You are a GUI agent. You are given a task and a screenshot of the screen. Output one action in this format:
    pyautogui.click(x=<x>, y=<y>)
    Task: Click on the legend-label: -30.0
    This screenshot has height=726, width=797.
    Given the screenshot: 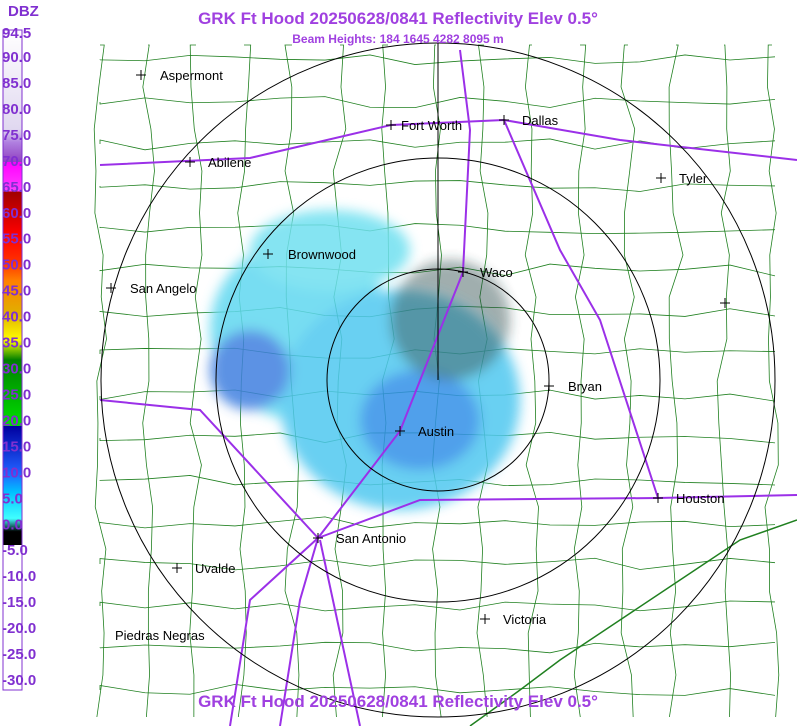 What is the action you would take?
    pyautogui.click(x=19, y=680)
    